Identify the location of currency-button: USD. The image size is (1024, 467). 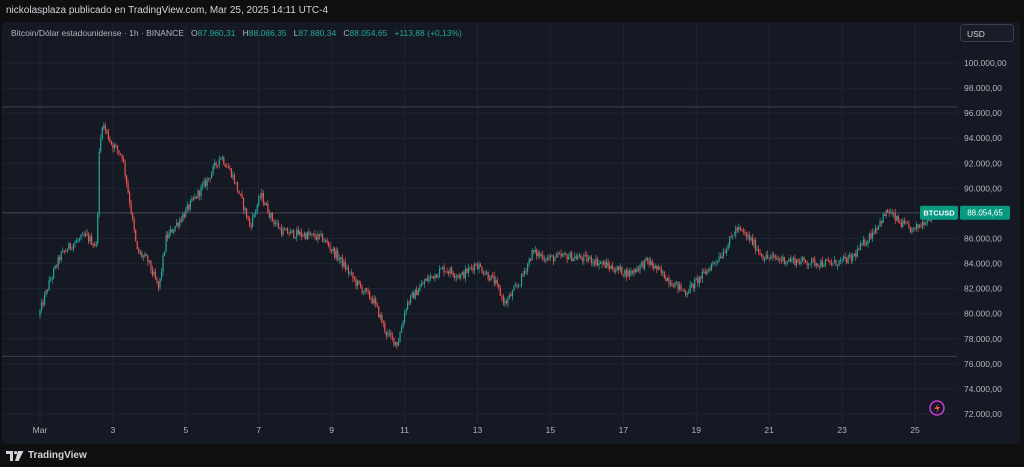
(987, 33).